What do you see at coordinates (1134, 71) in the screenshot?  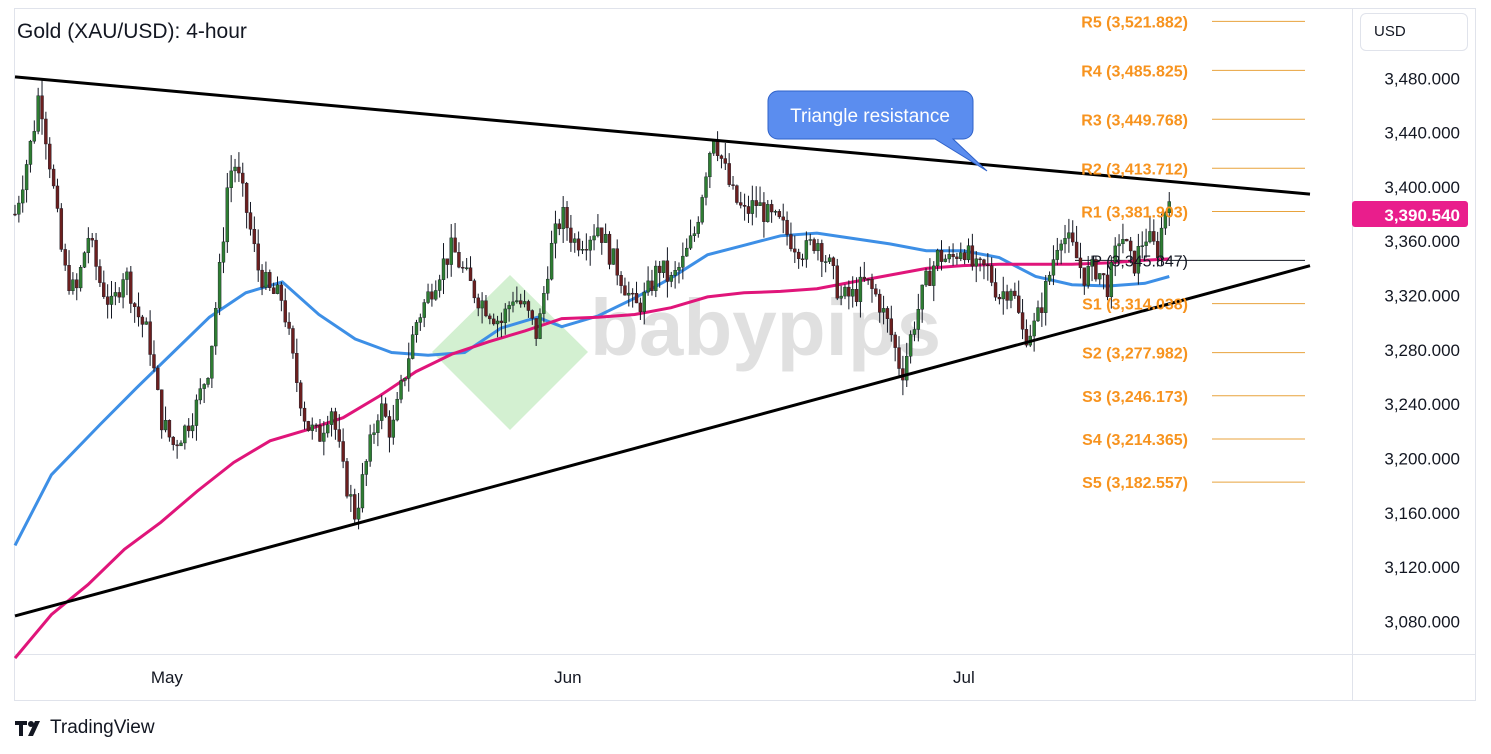 I see `pivot-label-1: R4 (3,485.825)` at bounding box center [1134, 71].